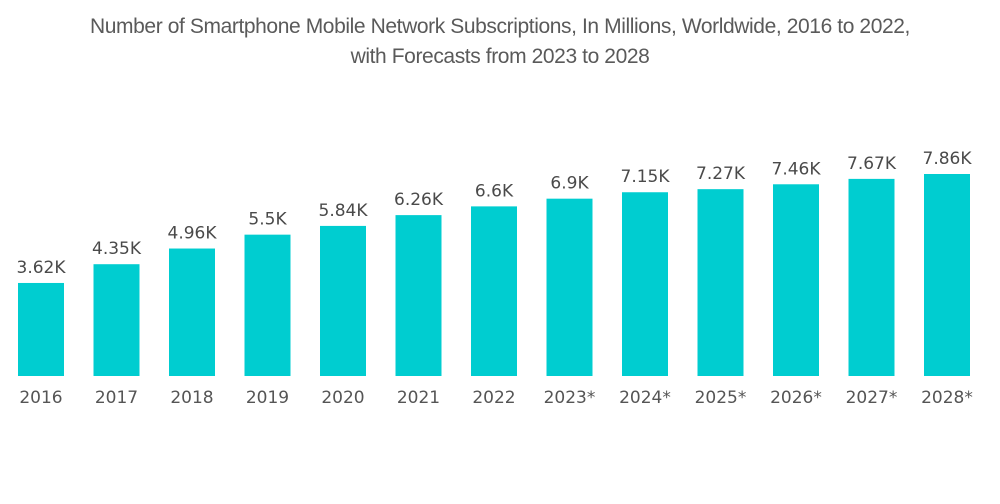 The width and height of the screenshot is (1000, 504). I want to click on x-tick-label: 2019, so click(267, 398).